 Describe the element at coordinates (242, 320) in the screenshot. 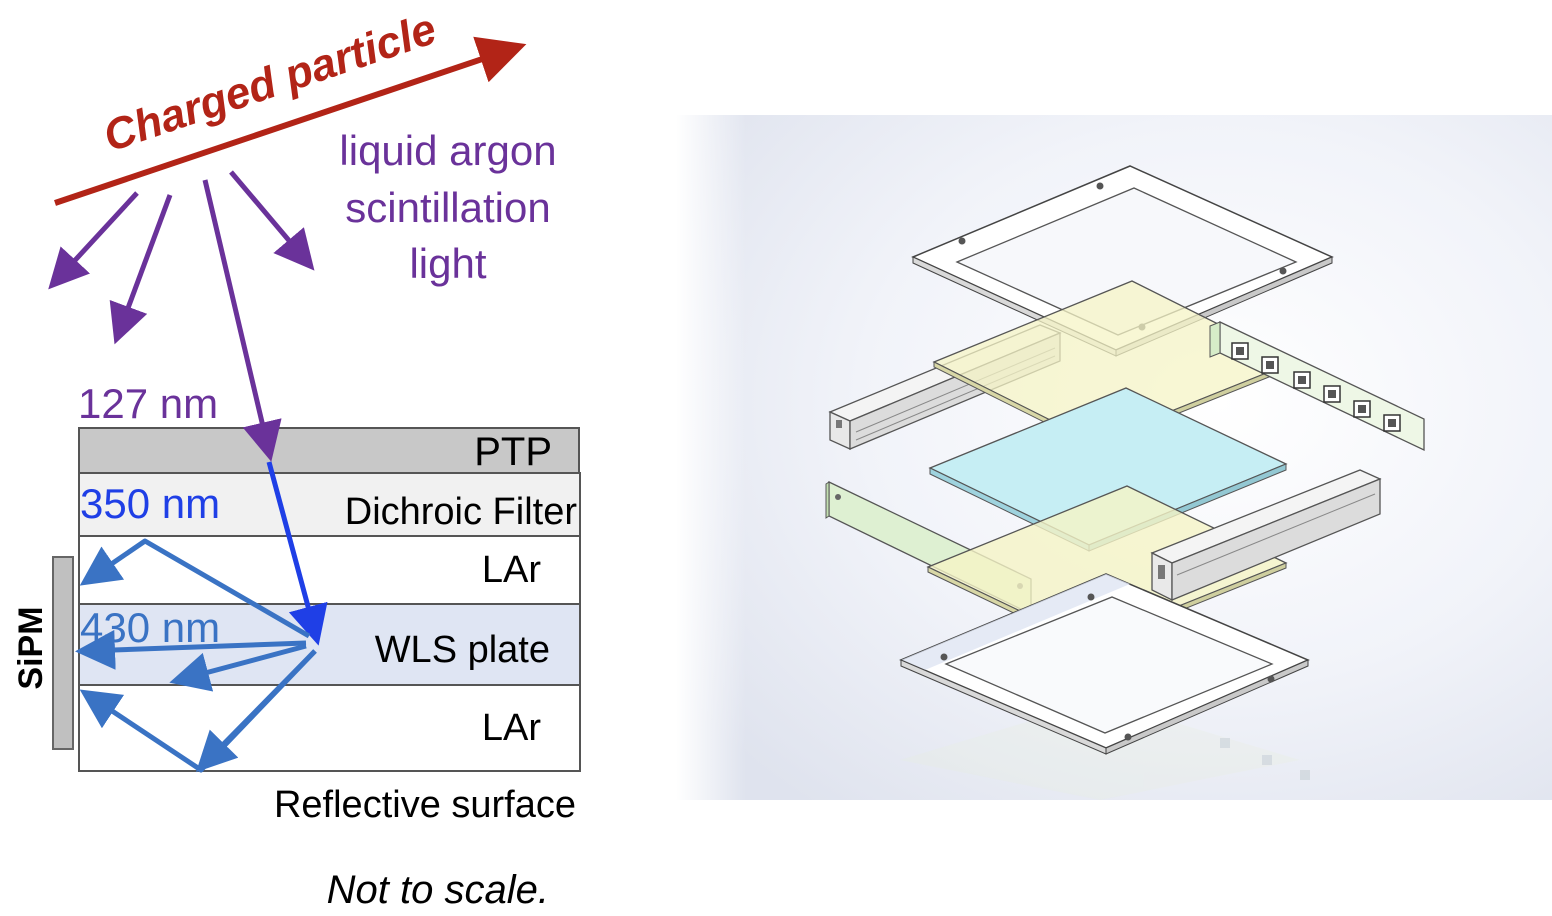

I see `scintillation-arrow-main` at that location.